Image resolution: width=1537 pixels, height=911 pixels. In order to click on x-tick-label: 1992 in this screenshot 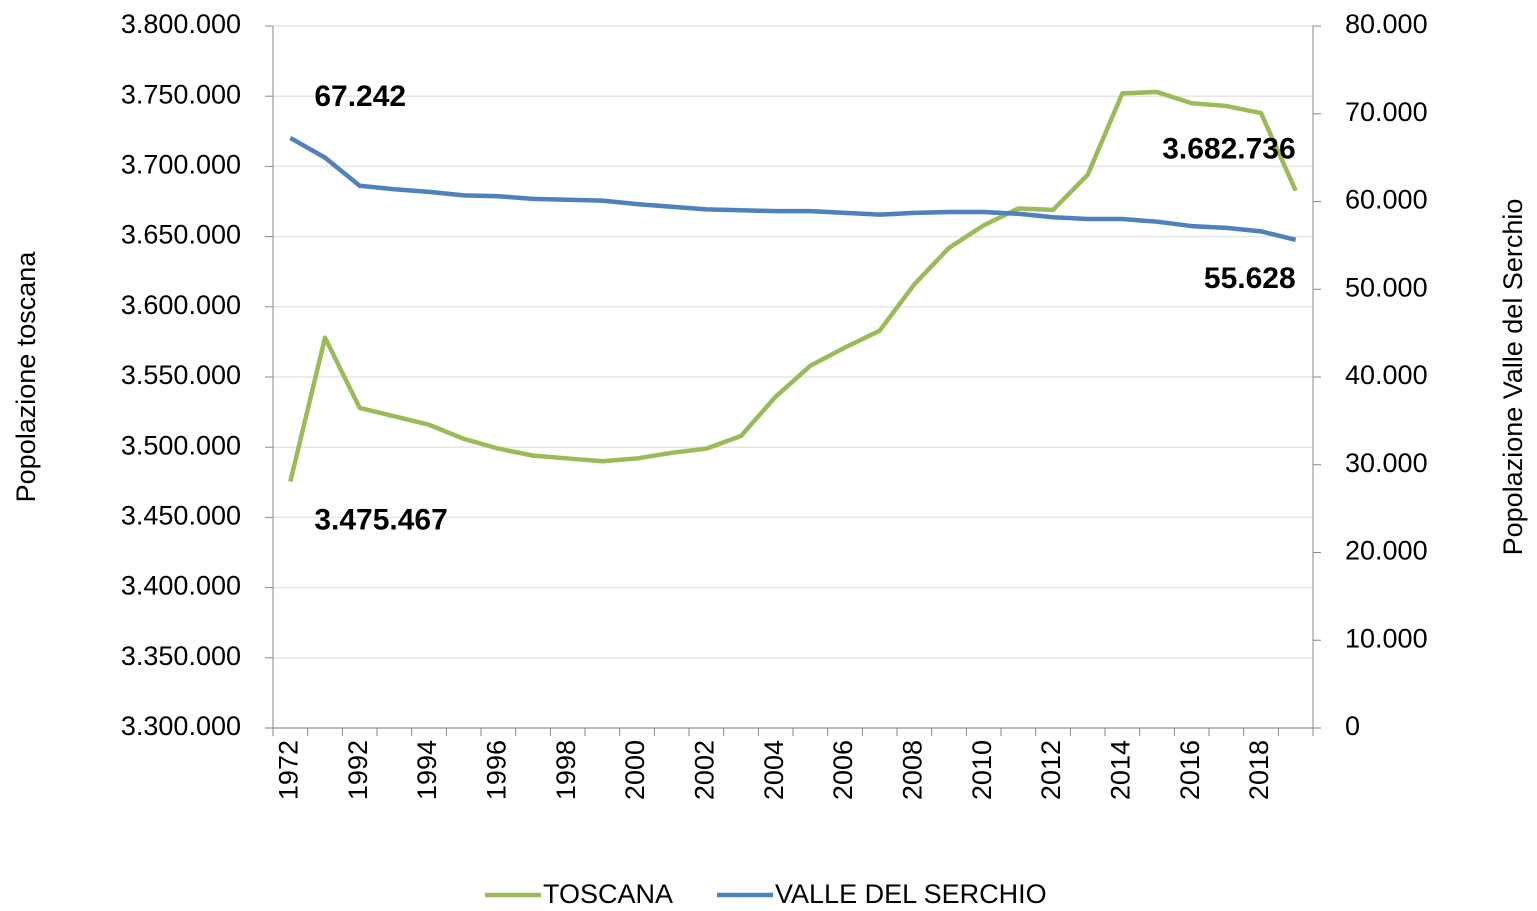, I will do `click(358, 770)`.